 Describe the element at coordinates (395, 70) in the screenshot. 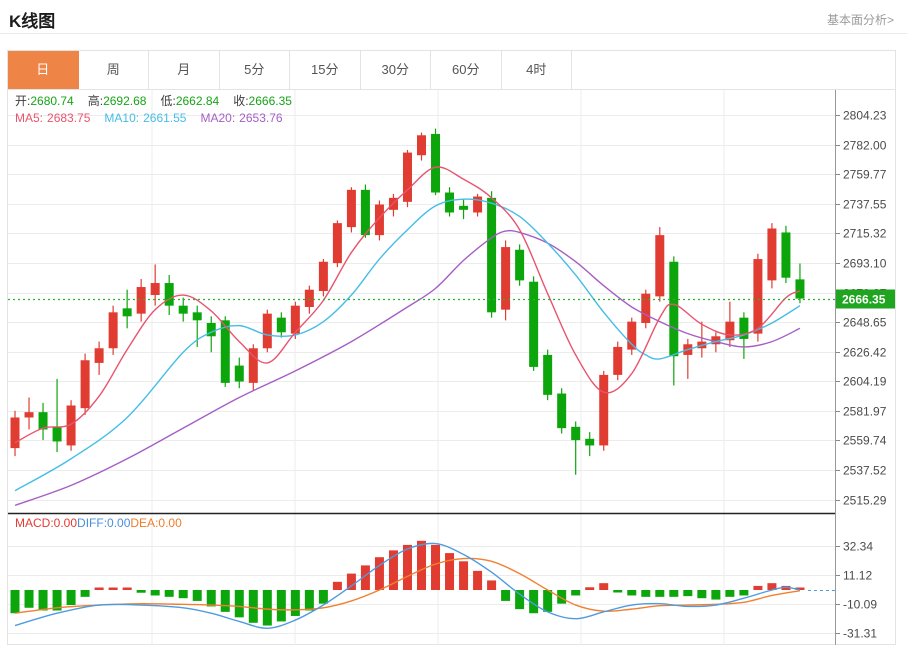

I see `tab-m30: 30分` at that location.